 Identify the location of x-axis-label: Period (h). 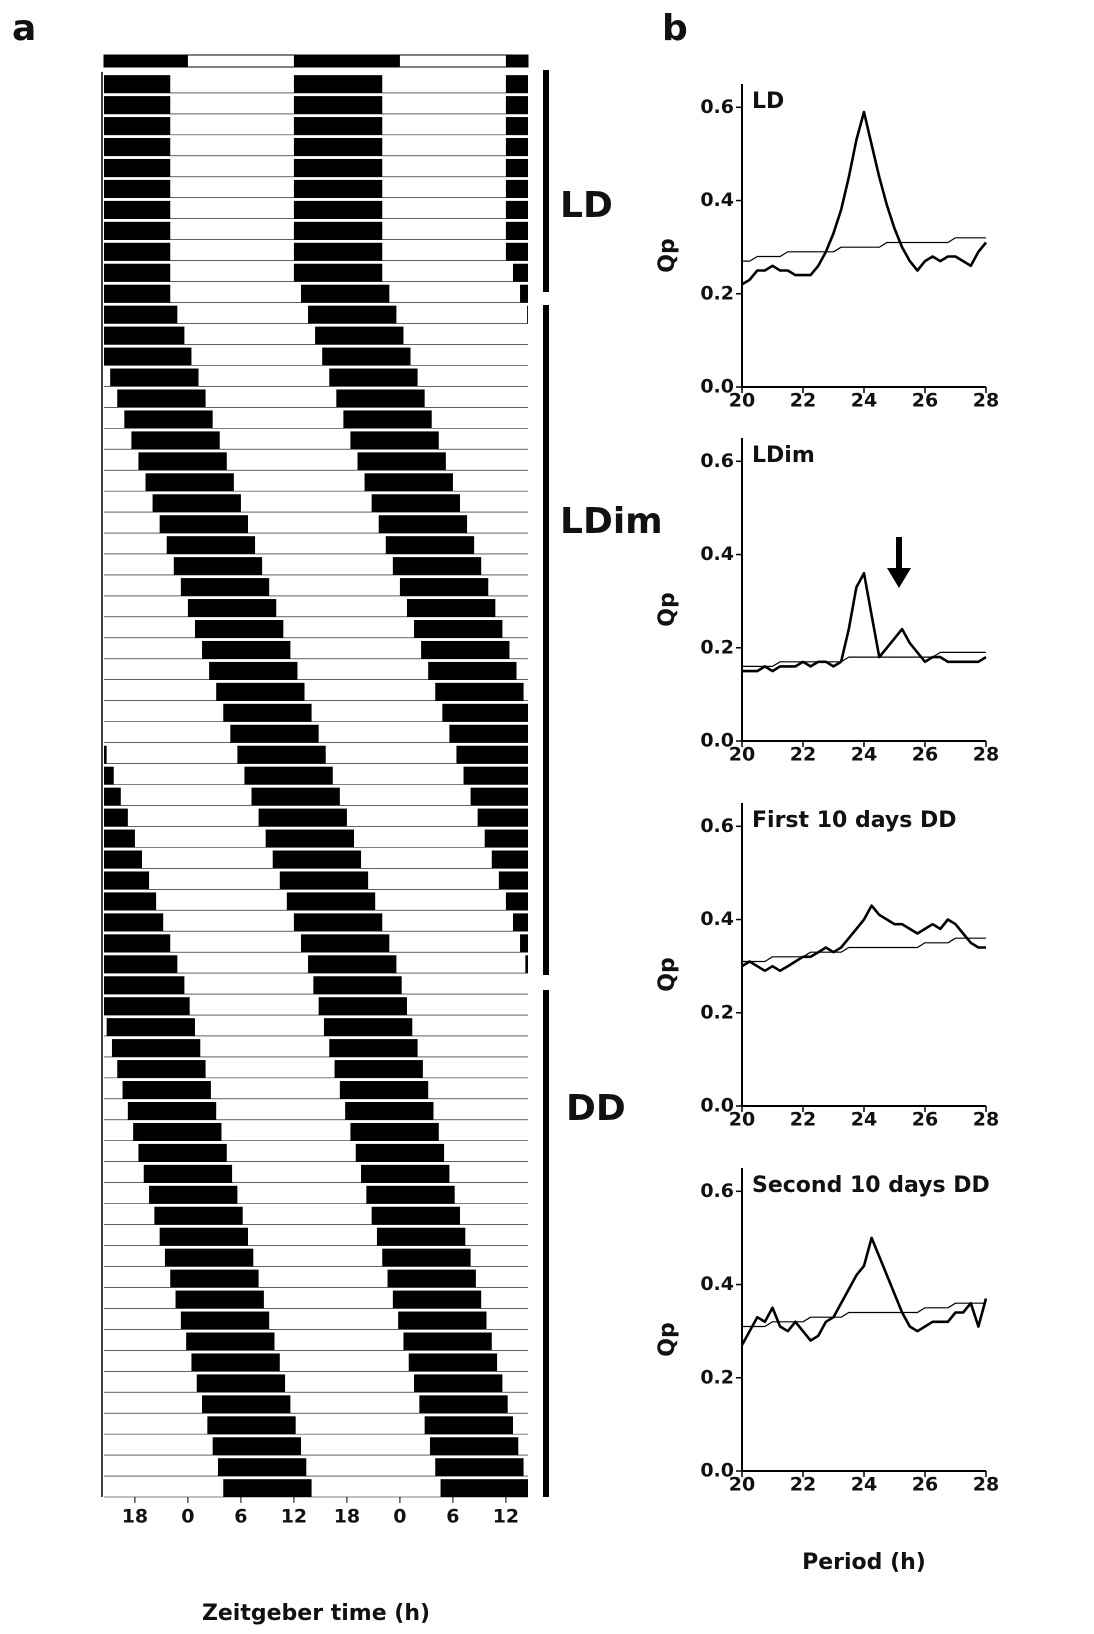
(864, 1562).